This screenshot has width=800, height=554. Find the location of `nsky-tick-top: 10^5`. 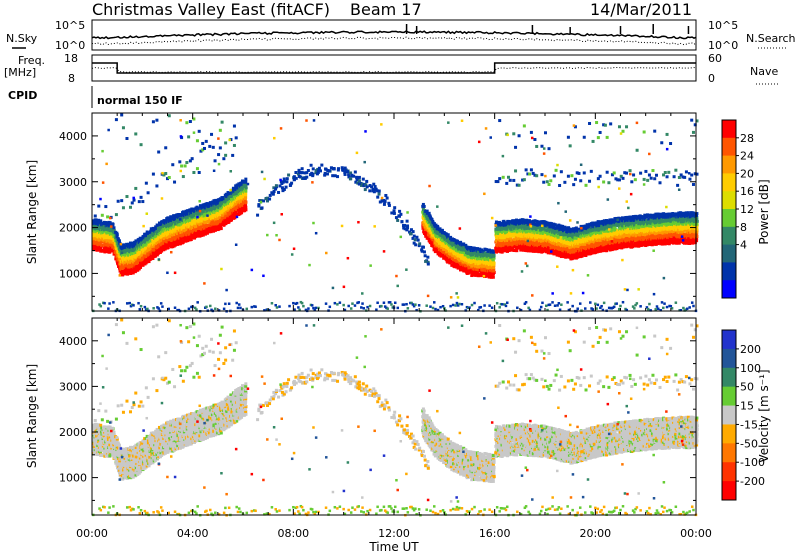

nsky-tick-top: 10^5 is located at coordinates (70, 25).